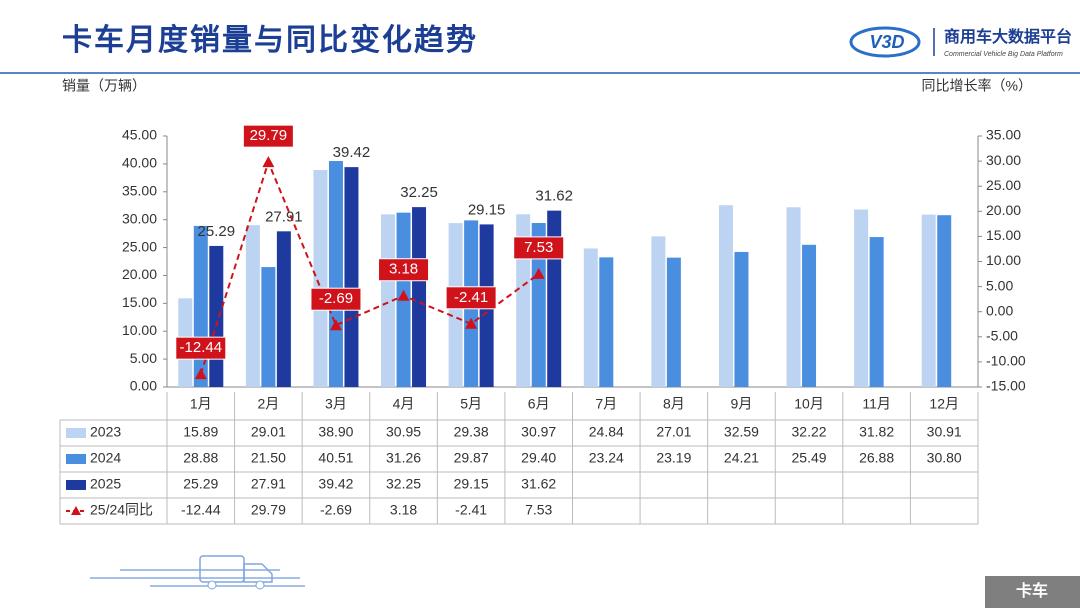  What do you see at coordinates (1003, 210) in the screenshot?
I see `y2-tick-label: 20.00` at bounding box center [1003, 210].